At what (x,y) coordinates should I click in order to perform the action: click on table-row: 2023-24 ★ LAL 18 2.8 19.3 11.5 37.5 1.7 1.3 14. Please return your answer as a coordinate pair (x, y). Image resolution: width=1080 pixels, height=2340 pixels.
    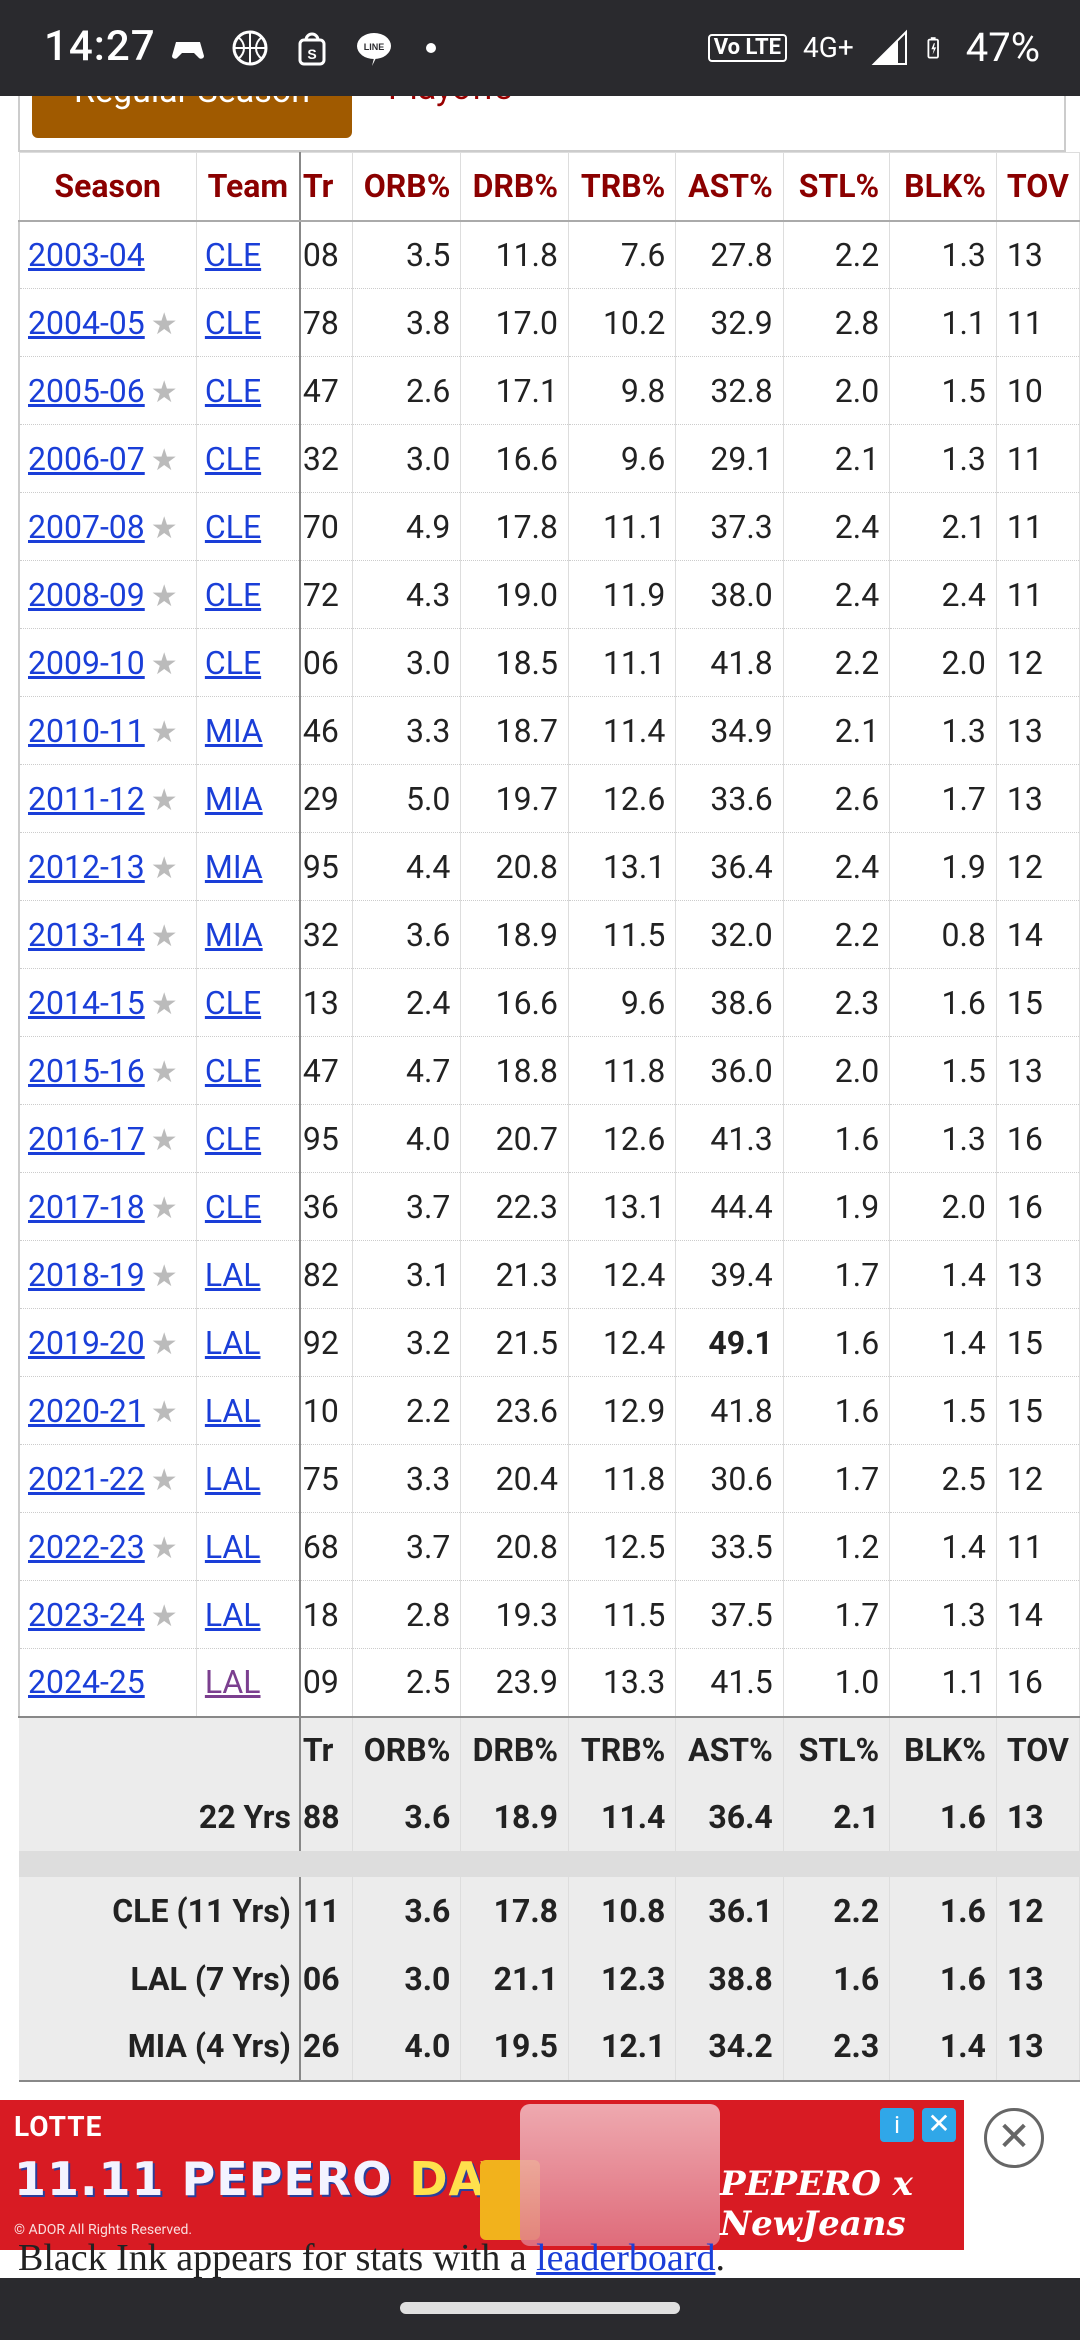
    Looking at the image, I should click on (549, 1614).